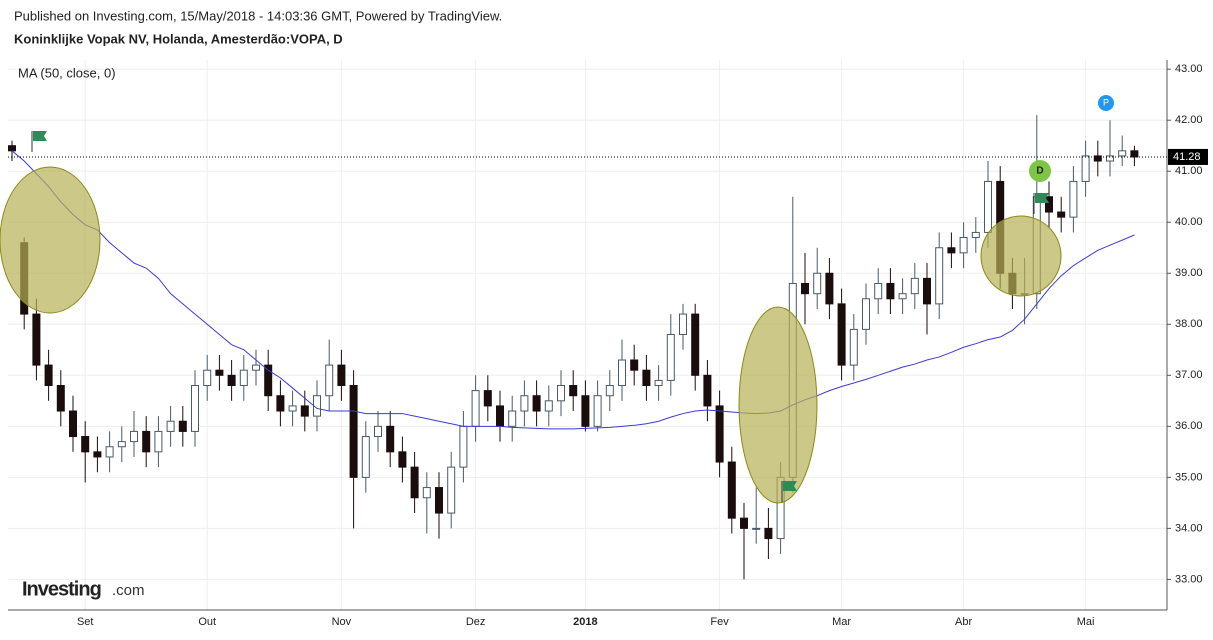 This screenshot has width=1213, height=640. Describe the element at coordinates (719, 622) in the screenshot. I see `x-tick-label: Fev` at that location.